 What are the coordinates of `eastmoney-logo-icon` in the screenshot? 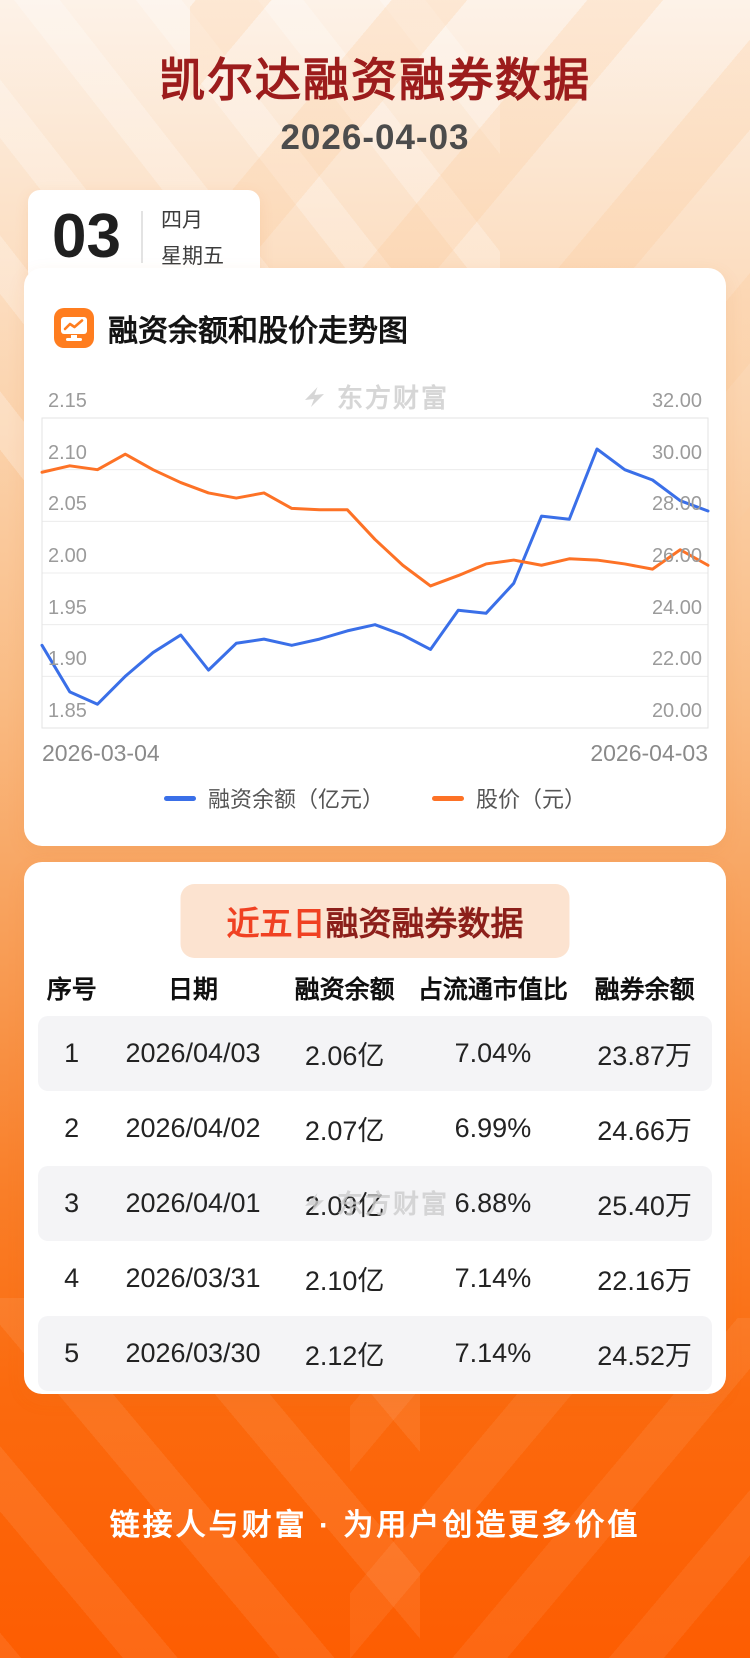 It's located at (314, 397).